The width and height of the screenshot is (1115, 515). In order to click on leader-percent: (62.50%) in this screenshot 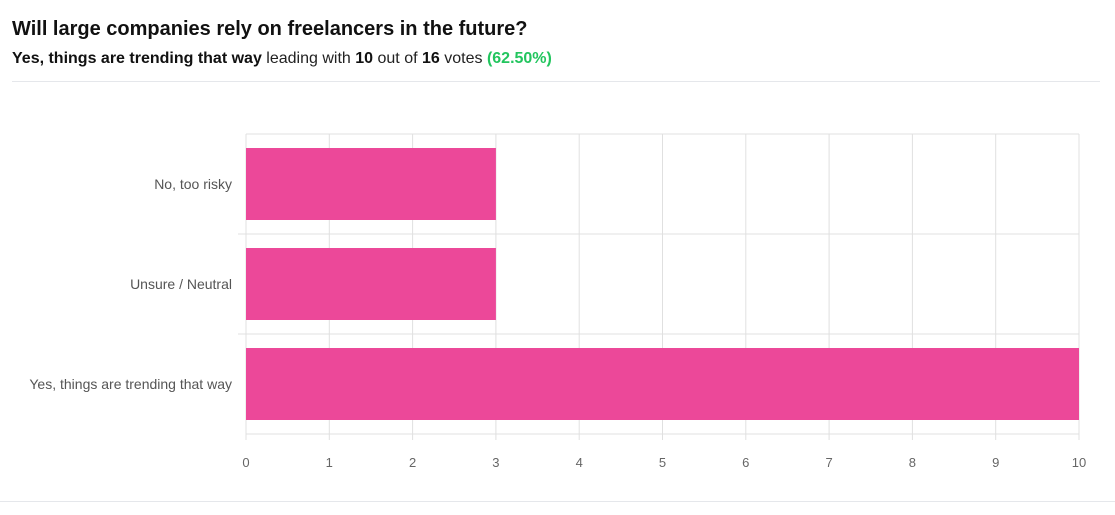, I will do `click(519, 58)`.